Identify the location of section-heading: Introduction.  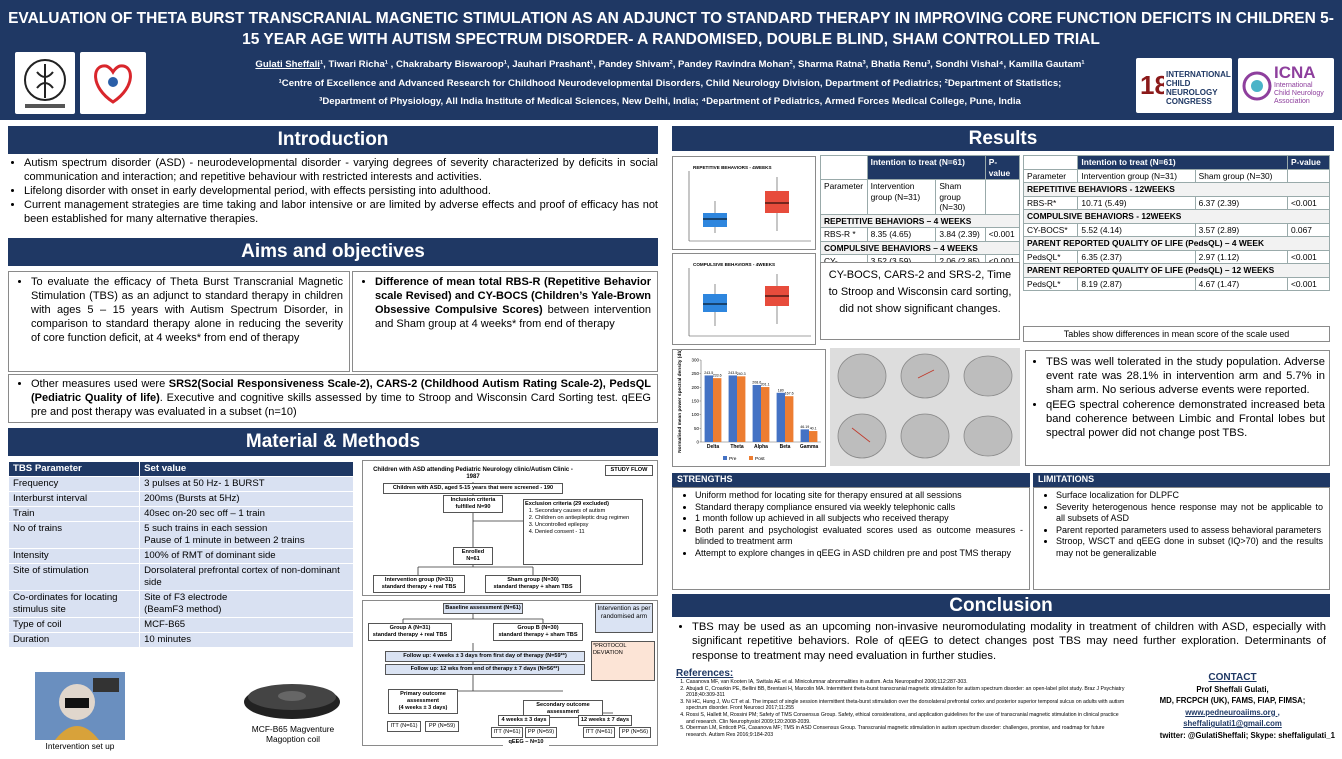
(333, 140).